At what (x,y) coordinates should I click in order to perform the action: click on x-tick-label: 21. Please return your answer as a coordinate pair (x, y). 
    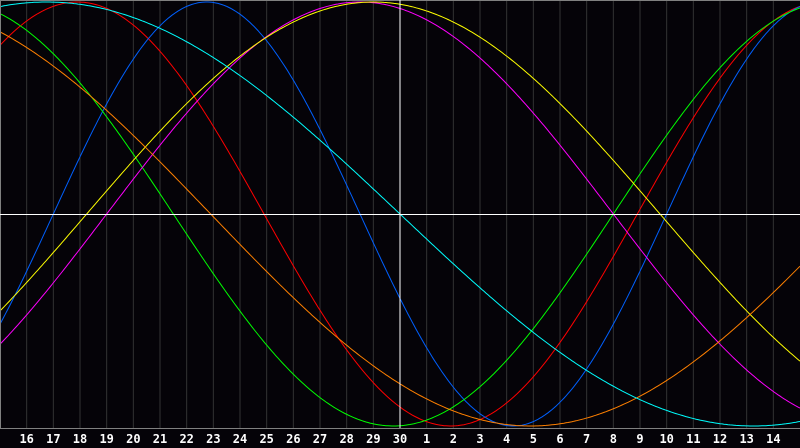
    Looking at the image, I should click on (160, 439).